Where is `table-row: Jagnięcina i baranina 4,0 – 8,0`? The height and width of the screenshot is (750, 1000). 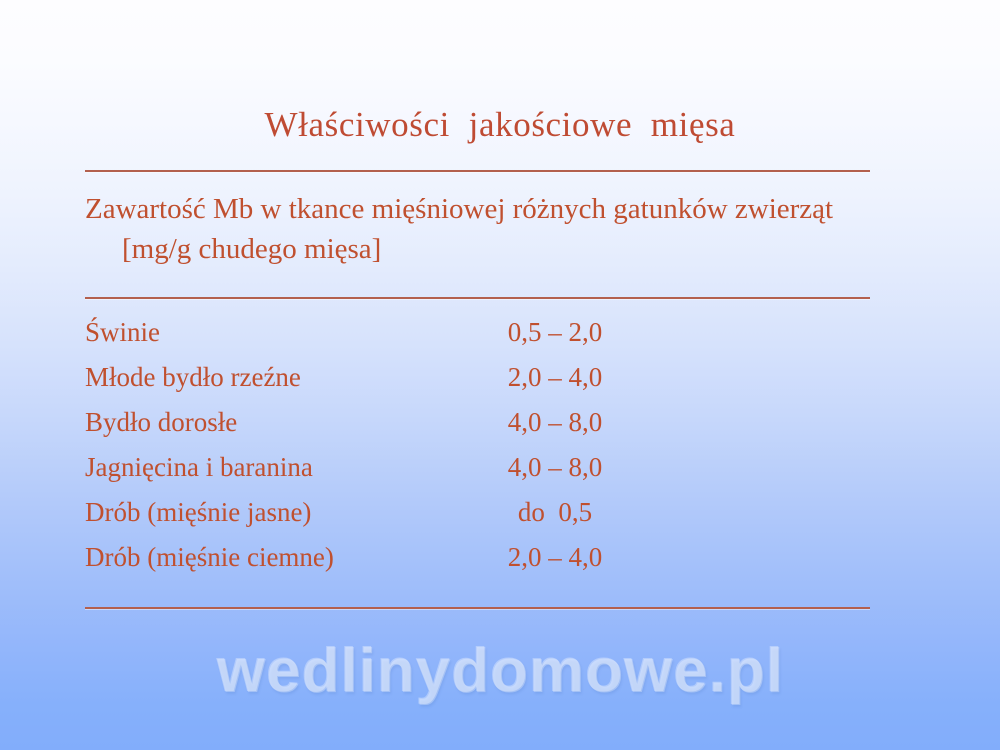
table-row: Jagnięcina i baranina 4,0 – 8,0 is located at coordinates (385, 467).